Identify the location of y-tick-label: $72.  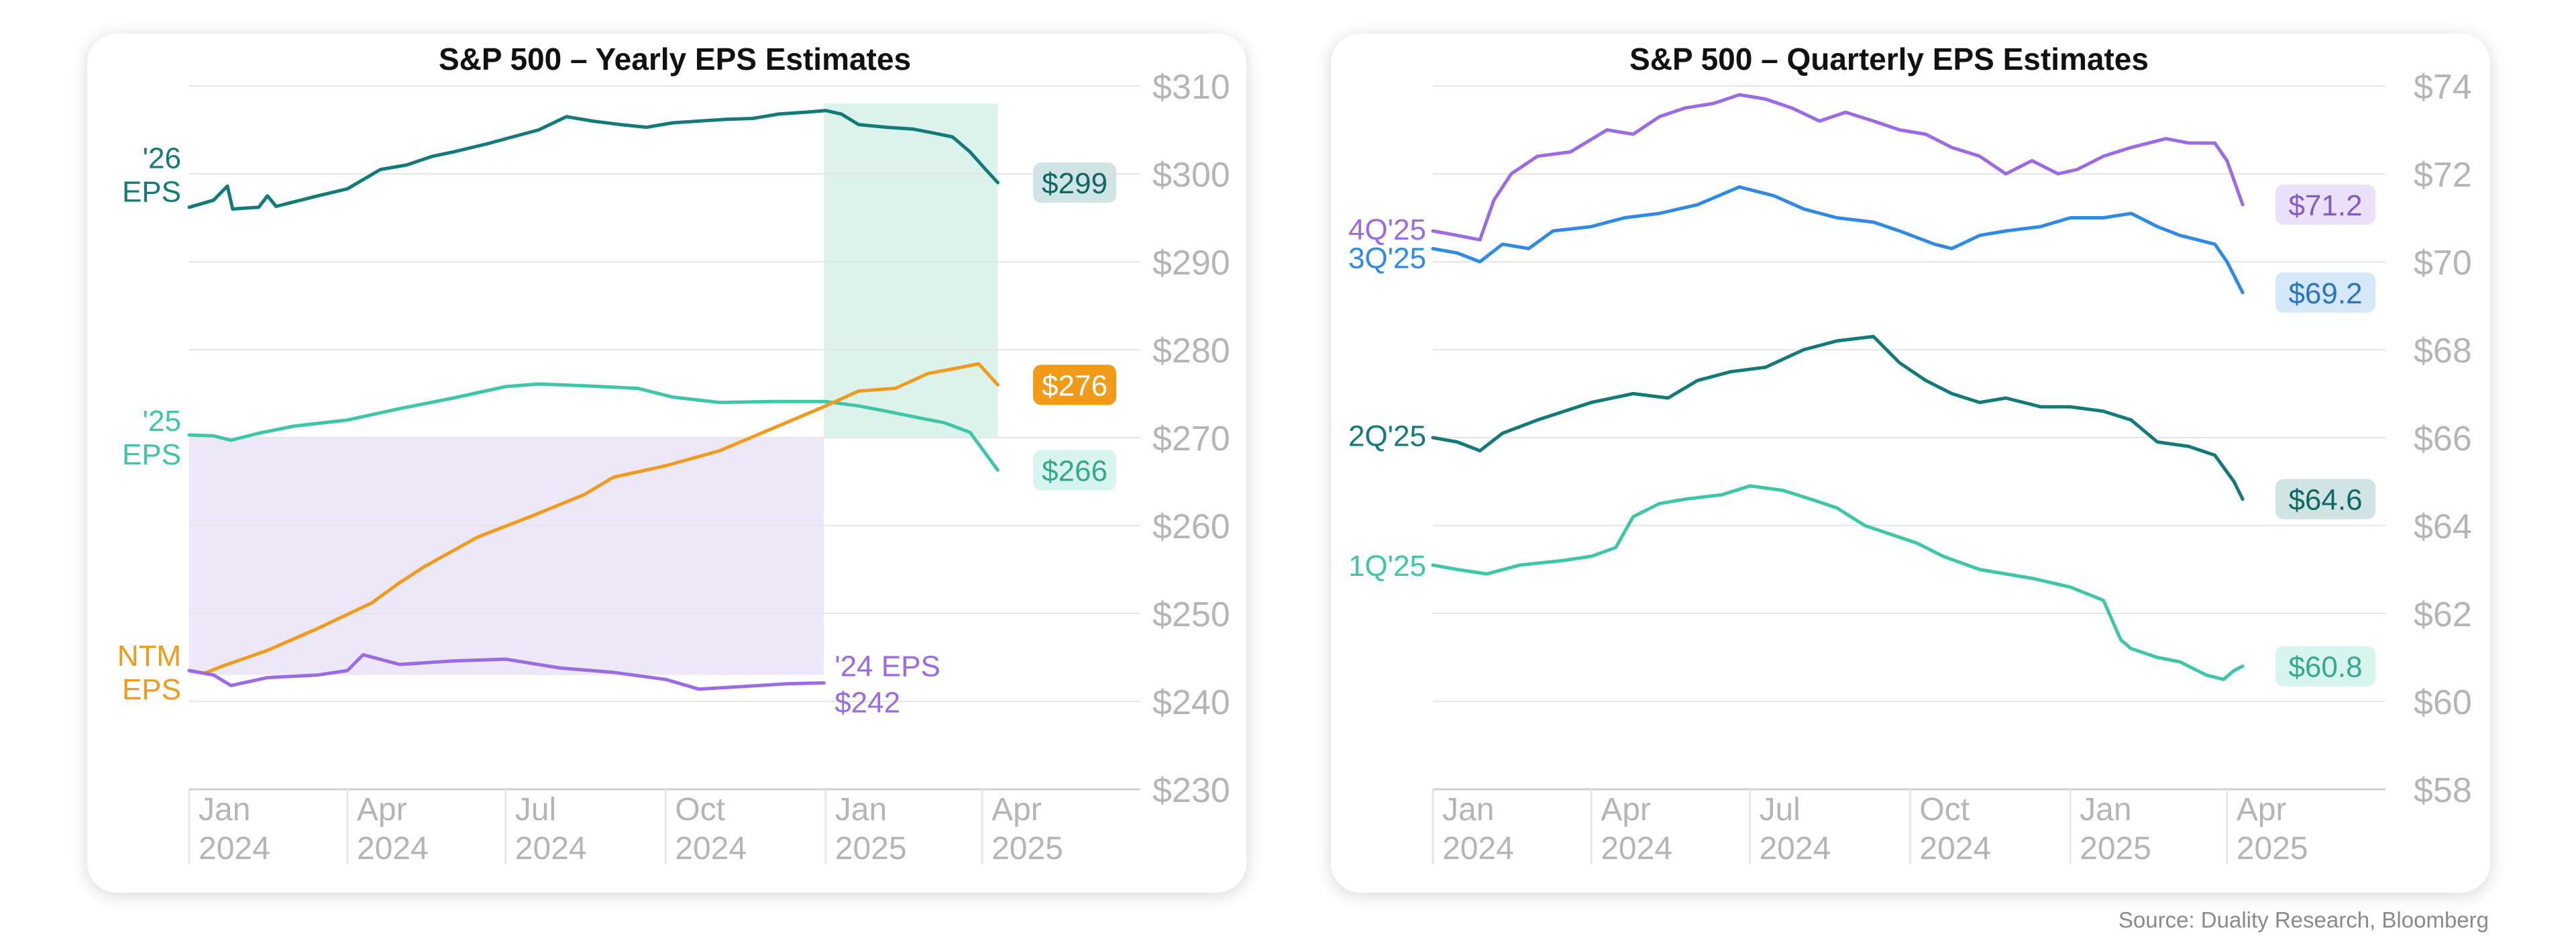
(2443, 175).